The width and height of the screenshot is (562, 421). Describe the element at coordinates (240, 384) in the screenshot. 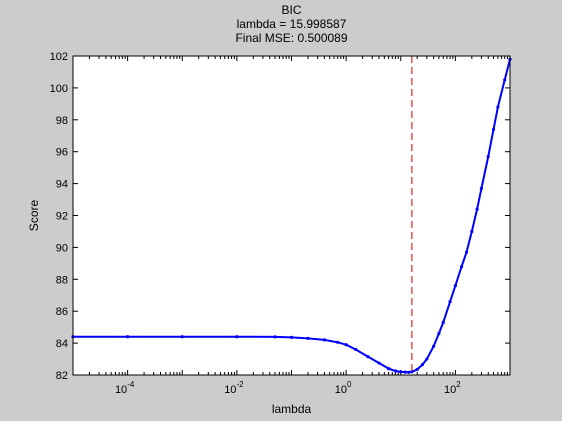

I see `x-tick-exponent: -2` at that location.